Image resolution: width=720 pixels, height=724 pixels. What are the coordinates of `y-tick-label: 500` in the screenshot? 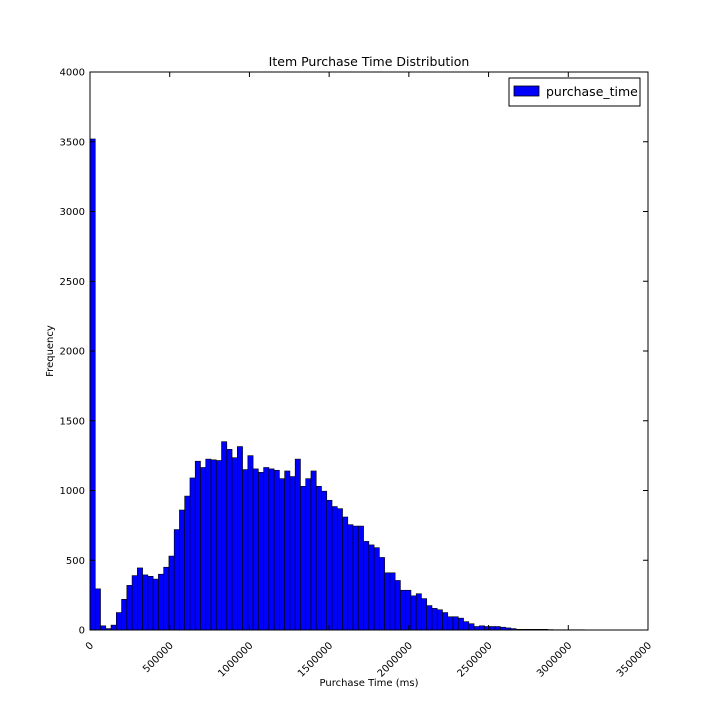 It's located at (75, 561).